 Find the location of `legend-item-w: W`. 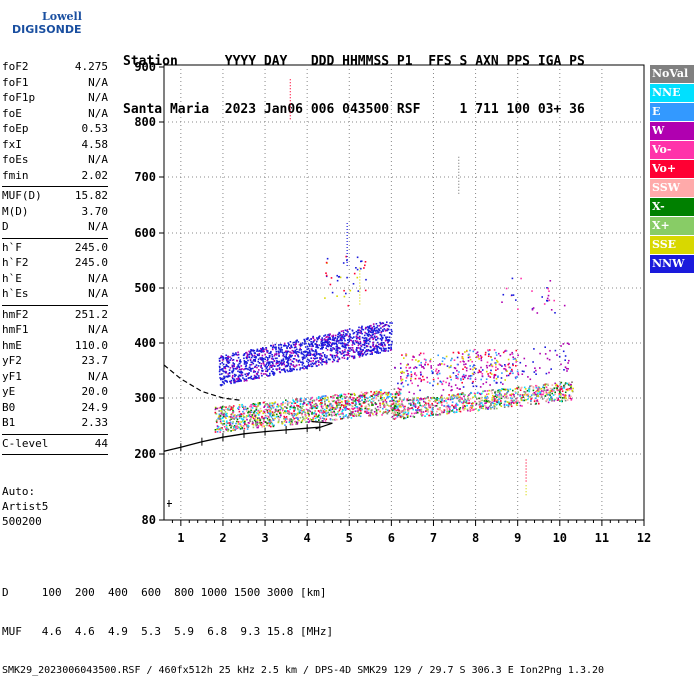

legend-item-w: W is located at coordinates (672, 131).